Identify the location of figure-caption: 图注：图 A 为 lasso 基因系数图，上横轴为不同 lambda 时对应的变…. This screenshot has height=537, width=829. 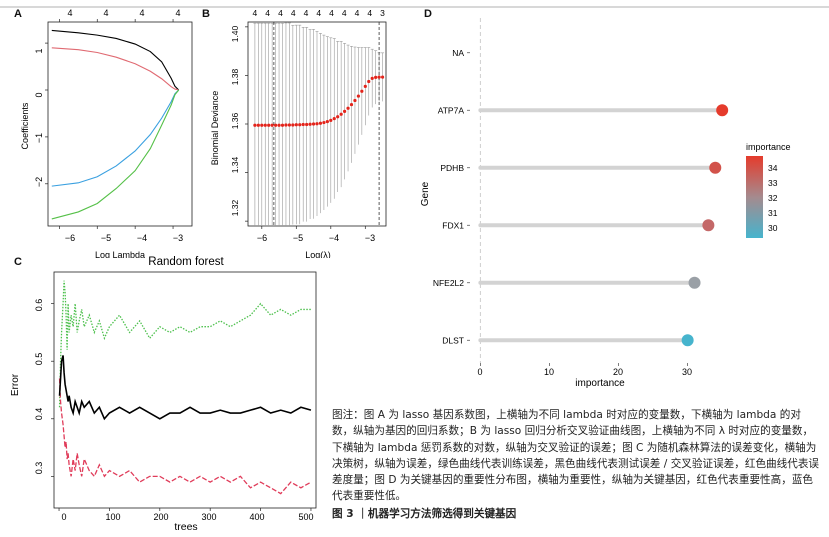
(577, 464).